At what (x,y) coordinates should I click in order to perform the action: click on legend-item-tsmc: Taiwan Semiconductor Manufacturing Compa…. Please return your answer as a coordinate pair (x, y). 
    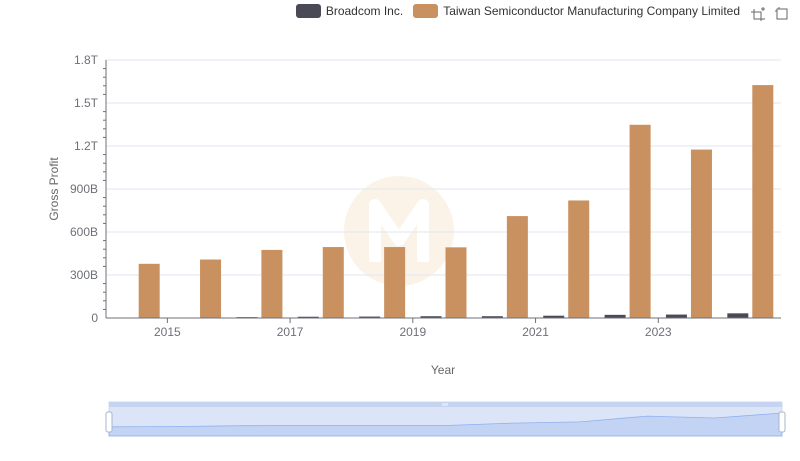
    Looking at the image, I should click on (576, 11).